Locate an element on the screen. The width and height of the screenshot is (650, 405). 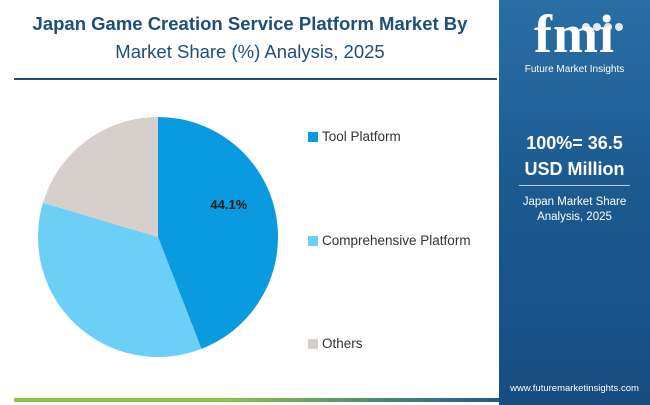
market-total-unit: USD Million is located at coordinates (574, 169).